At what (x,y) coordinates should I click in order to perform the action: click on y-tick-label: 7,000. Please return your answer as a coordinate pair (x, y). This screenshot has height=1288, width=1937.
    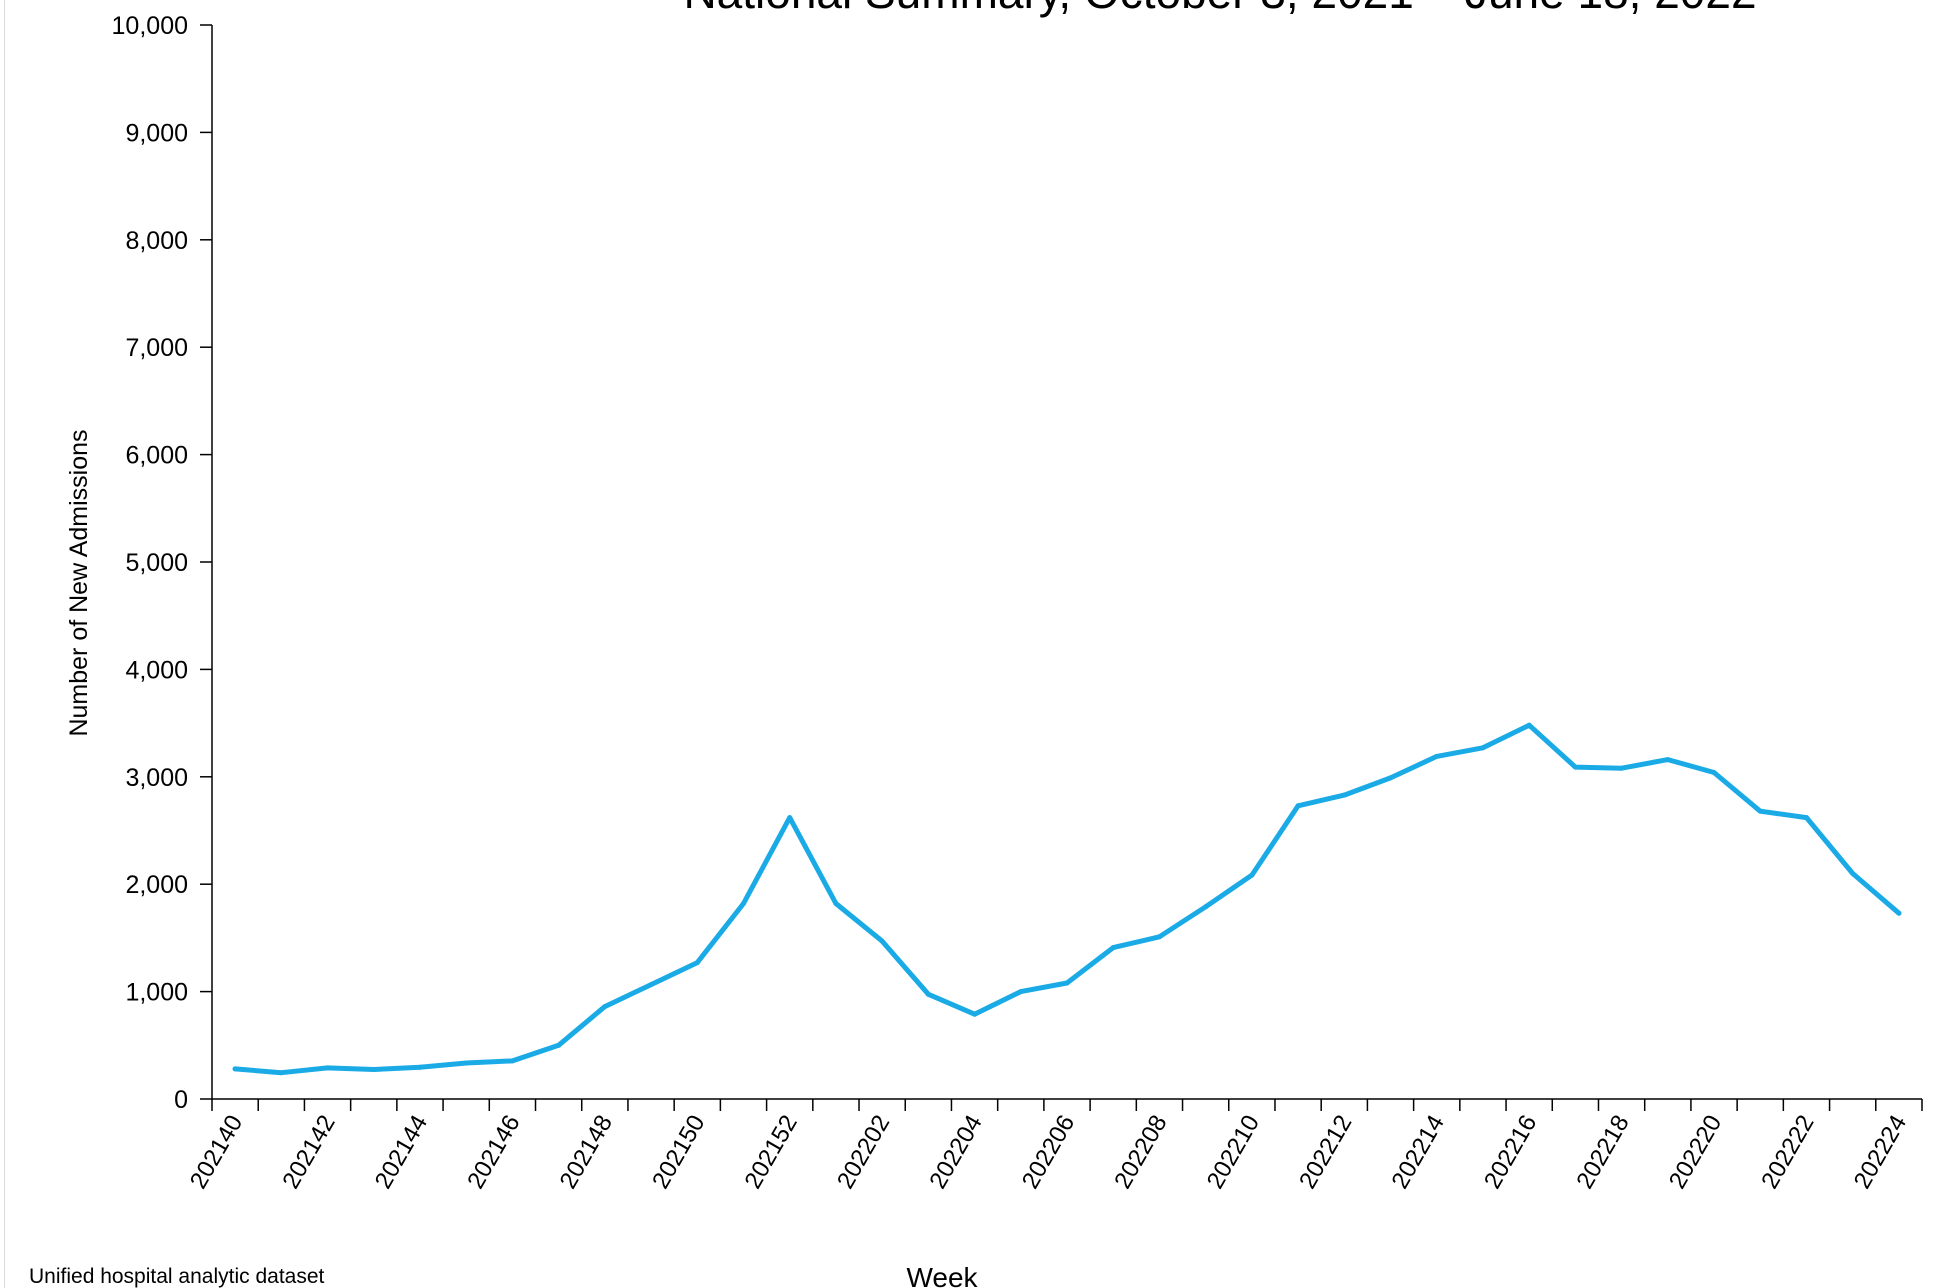
    Looking at the image, I should click on (156, 348).